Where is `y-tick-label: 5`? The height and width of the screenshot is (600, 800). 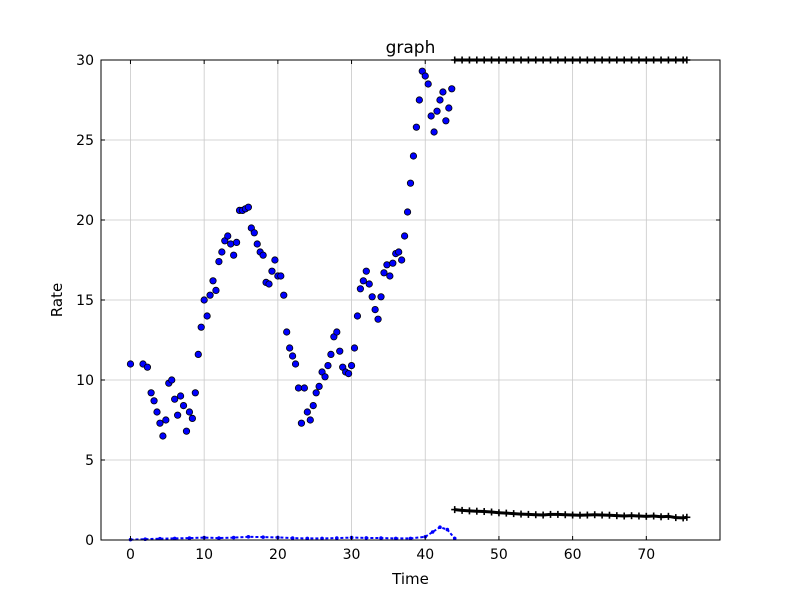
y-tick-label: 5 is located at coordinates (89, 461).